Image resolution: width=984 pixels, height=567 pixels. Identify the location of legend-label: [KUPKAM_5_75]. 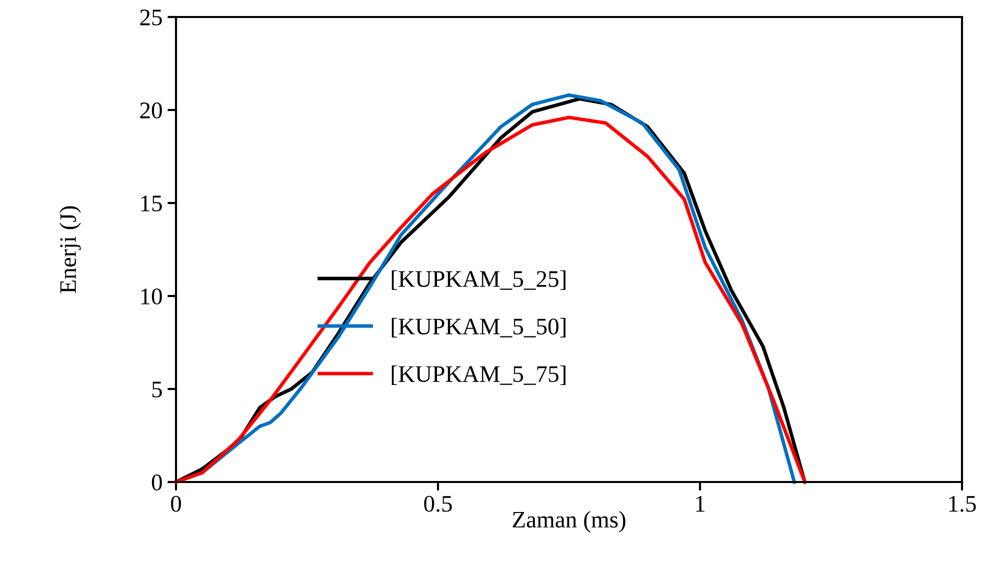
(479, 375).